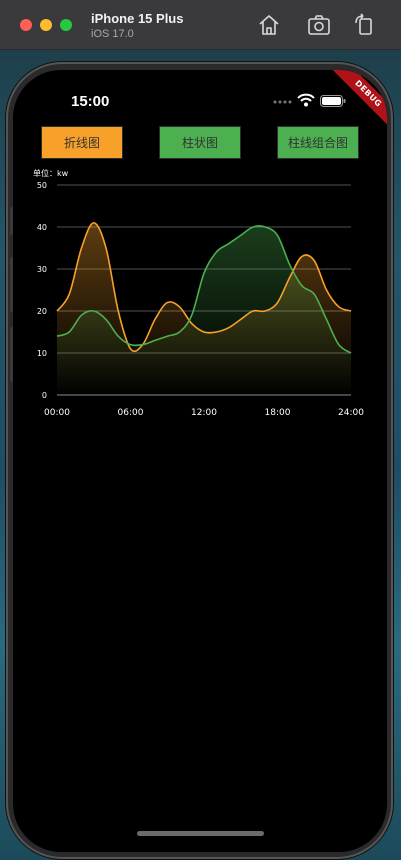  What do you see at coordinates (90, 101) in the screenshot?
I see `status-time: 15:00` at bounding box center [90, 101].